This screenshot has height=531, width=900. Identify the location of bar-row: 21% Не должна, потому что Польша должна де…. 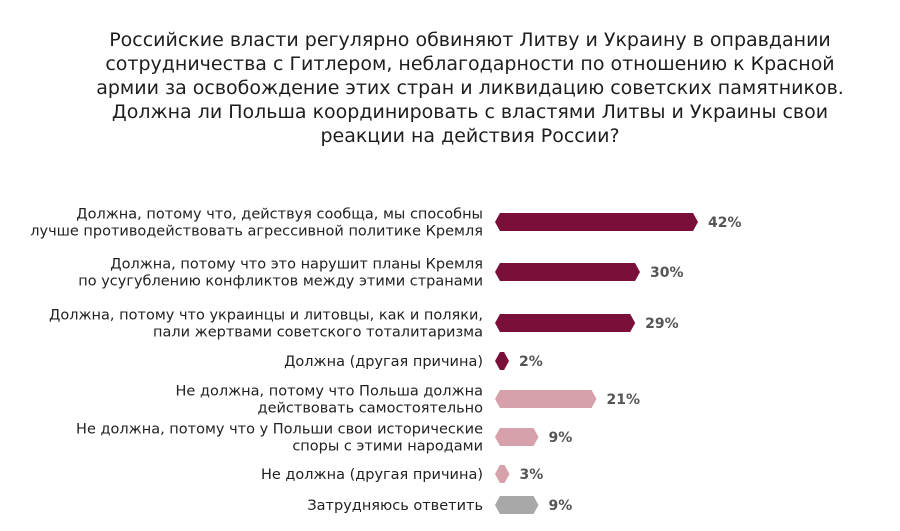
(408, 400).